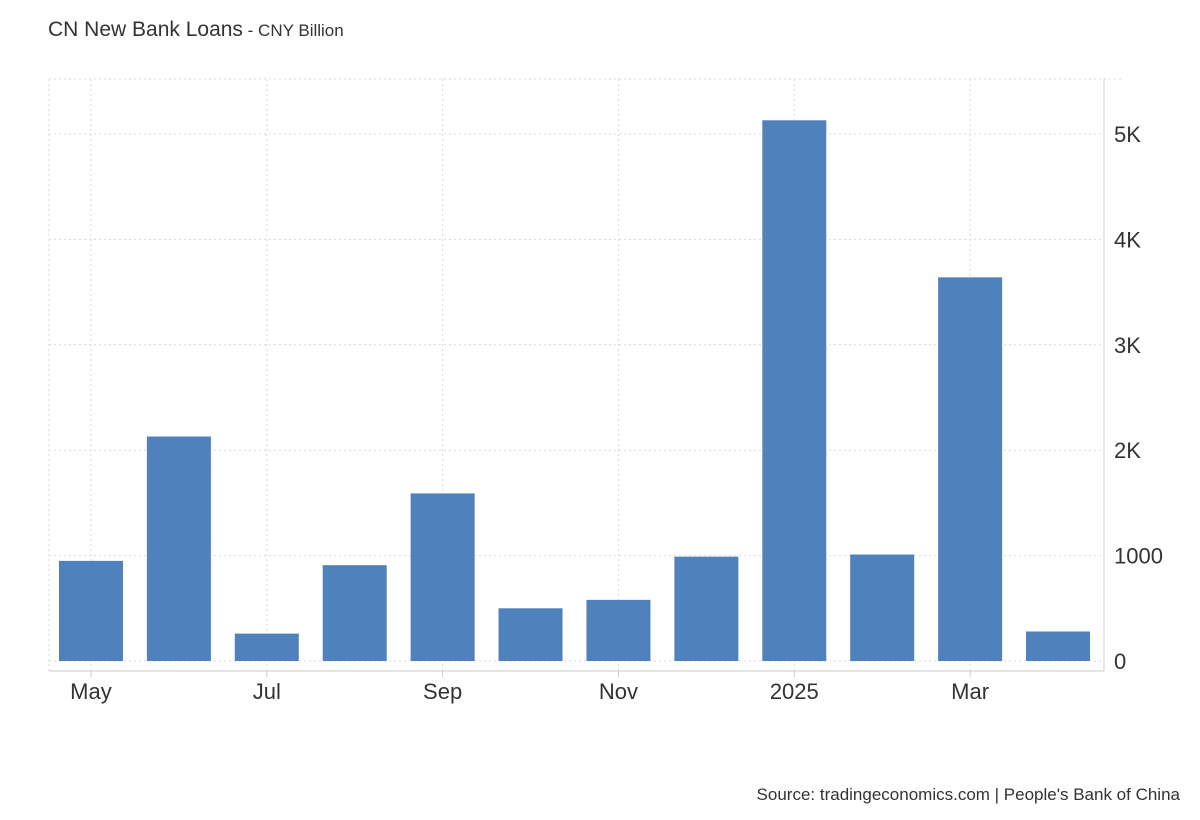  Describe the element at coordinates (267, 691) in the screenshot. I see `x-tick-label: Jul` at that location.